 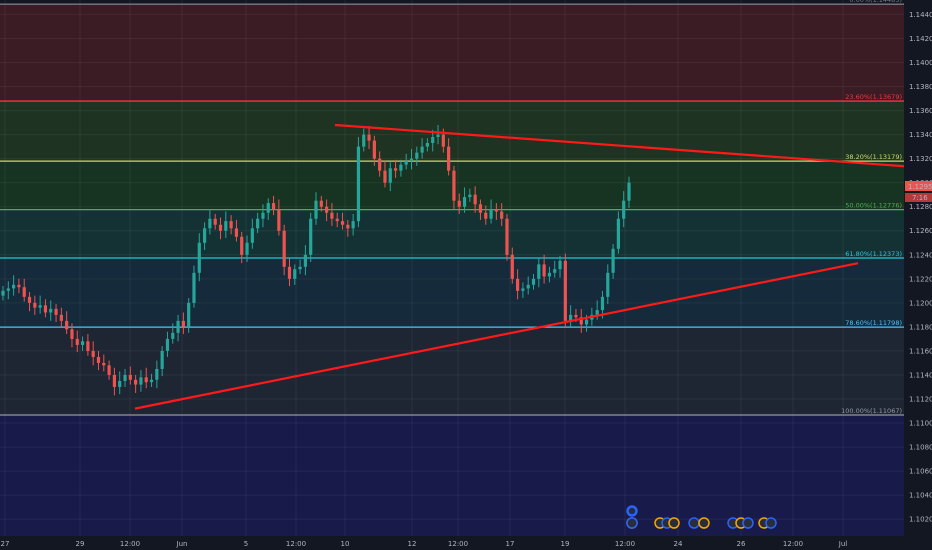 What do you see at coordinates (871, 411) in the screenshot?
I see `fib-label: 100.00%(1.11067)` at bounding box center [871, 411].